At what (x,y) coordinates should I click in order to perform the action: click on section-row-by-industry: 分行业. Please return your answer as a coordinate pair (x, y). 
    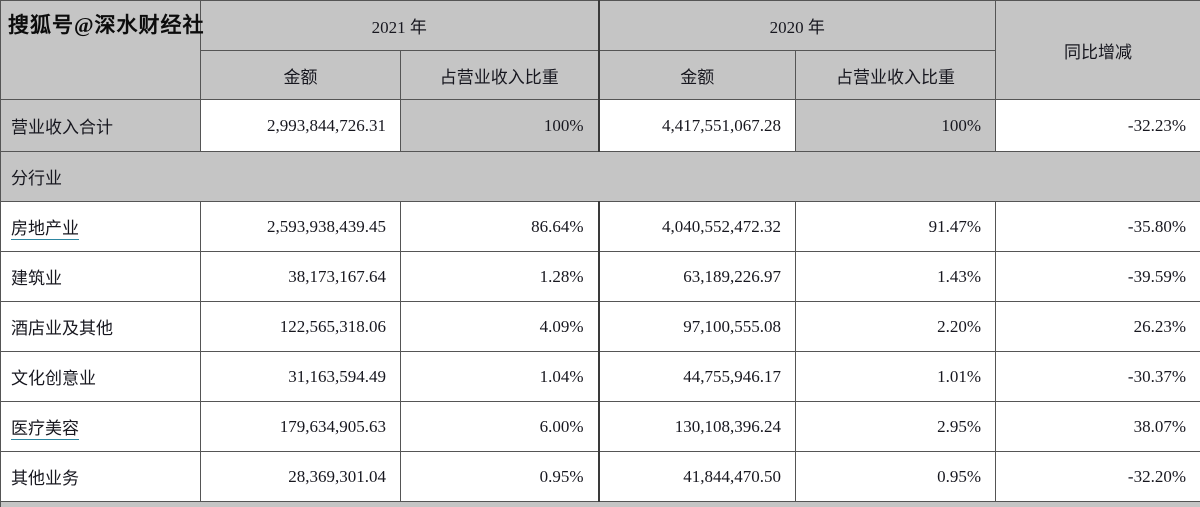
    Looking at the image, I should click on (600, 176).